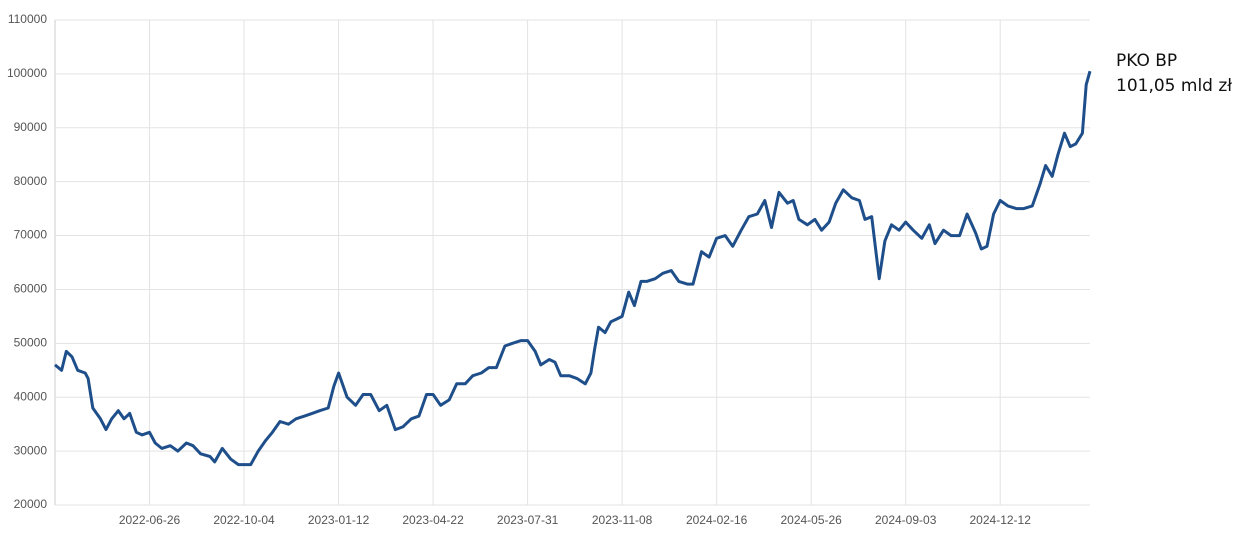 Image resolution: width=1235 pixels, height=534 pixels. I want to click on y-tick-label: 20000, so click(31, 504).